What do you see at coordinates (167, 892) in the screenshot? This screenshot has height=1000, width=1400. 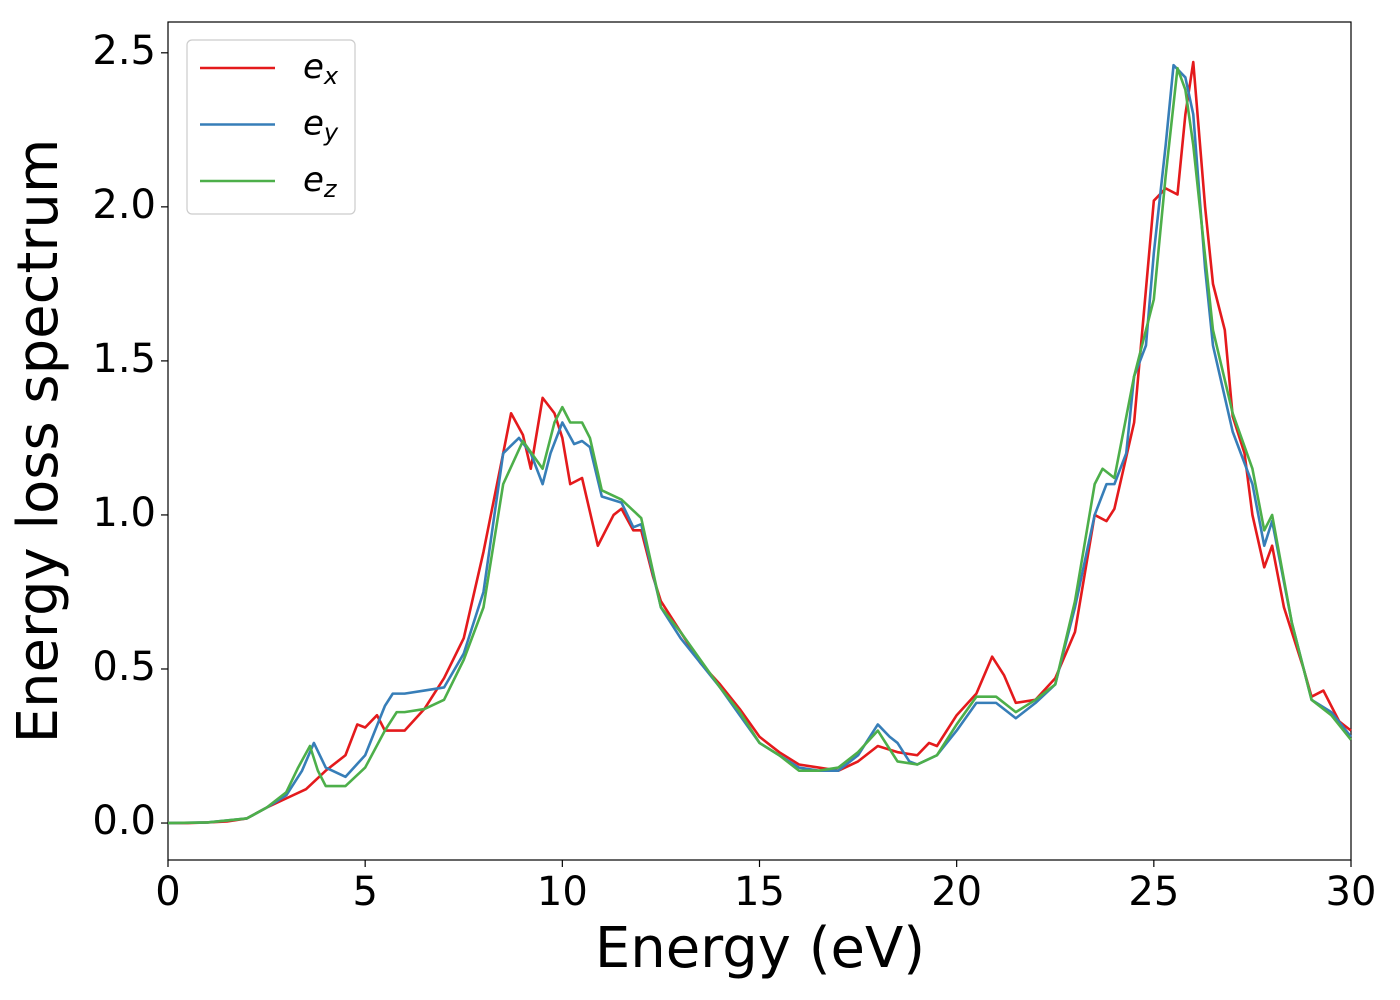 I see `x-tick-label: 0` at bounding box center [167, 892].